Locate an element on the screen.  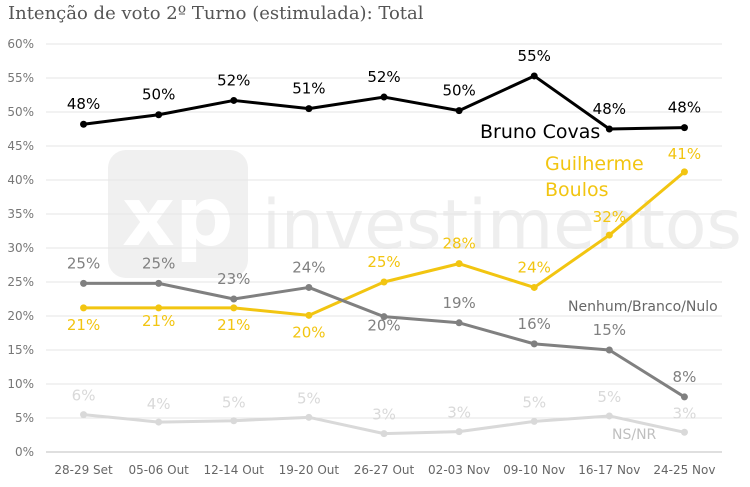
x-tick-label: 12-14 Out is located at coordinates (234, 470).